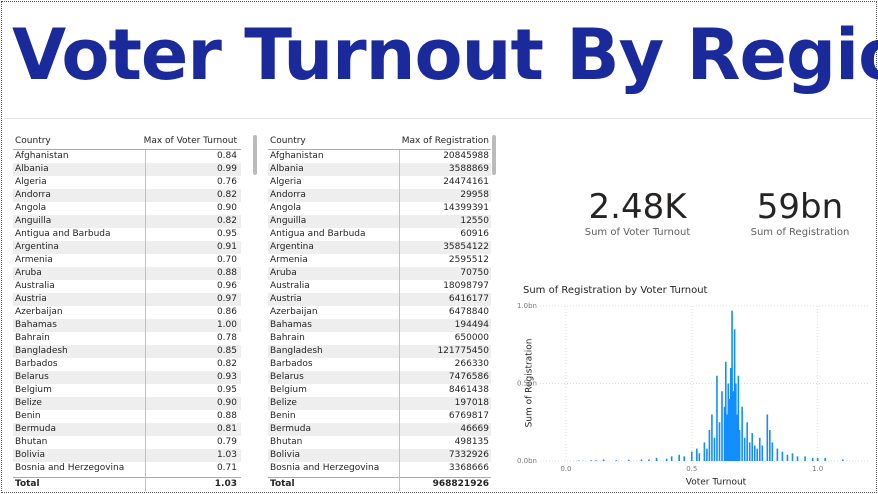 Image resolution: width=878 pixels, height=494 pixels. Describe the element at coordinates (466, 182) in the screenshot. I see `cell: 24474161` at that location.